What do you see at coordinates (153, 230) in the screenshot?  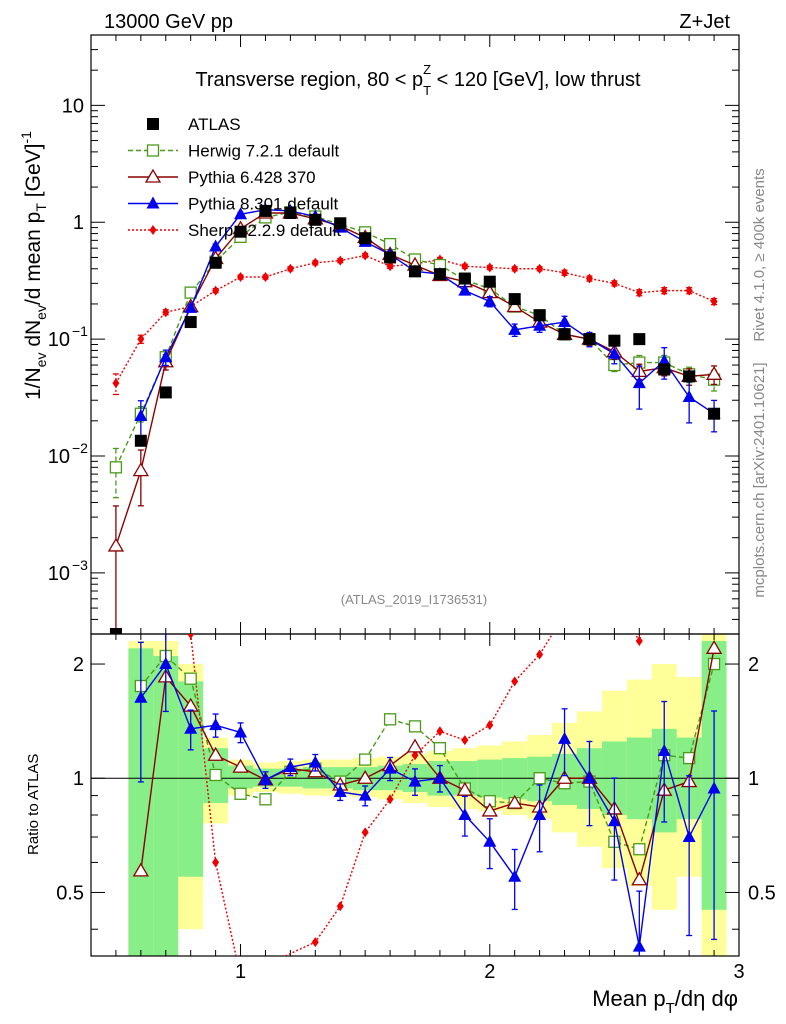 I see `legend-marker-sherpa` at bounding box center [153, 230].